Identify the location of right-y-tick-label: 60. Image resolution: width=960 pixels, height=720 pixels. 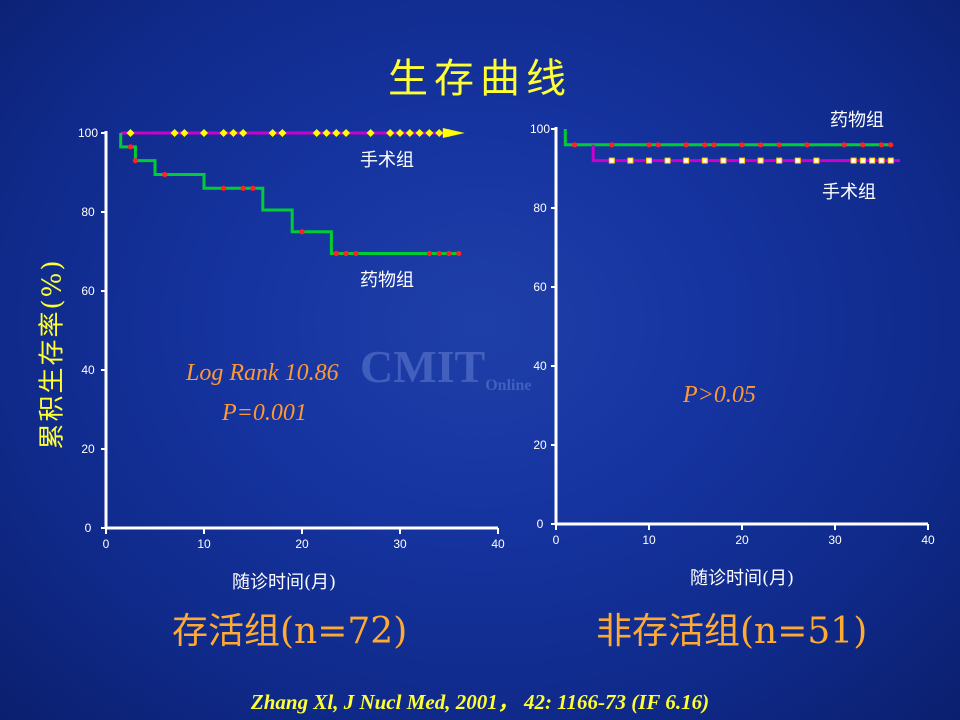
(540, 287).